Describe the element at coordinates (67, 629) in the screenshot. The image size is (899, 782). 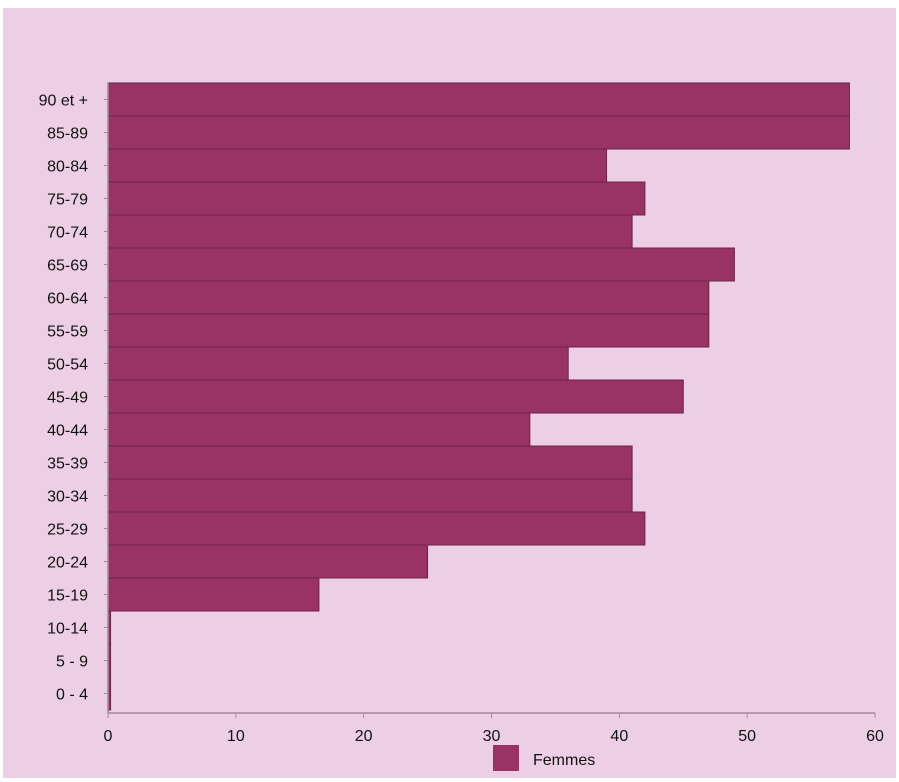
I see `category-label: 10-14` at that location.